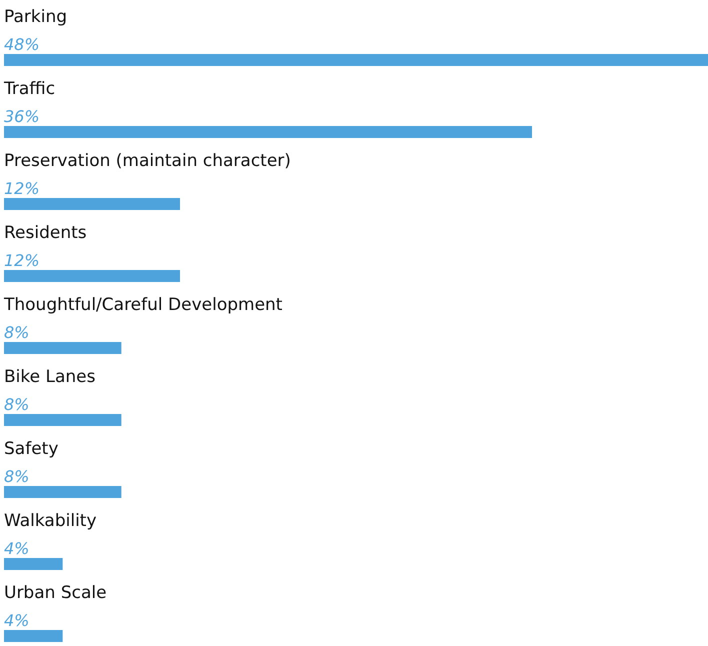 This screenshot has width=708, height=646. Describe the element at coordinates (147, 161) in the screenshot. I see `y-tick-label: Preservation (maintain character)` at that location.